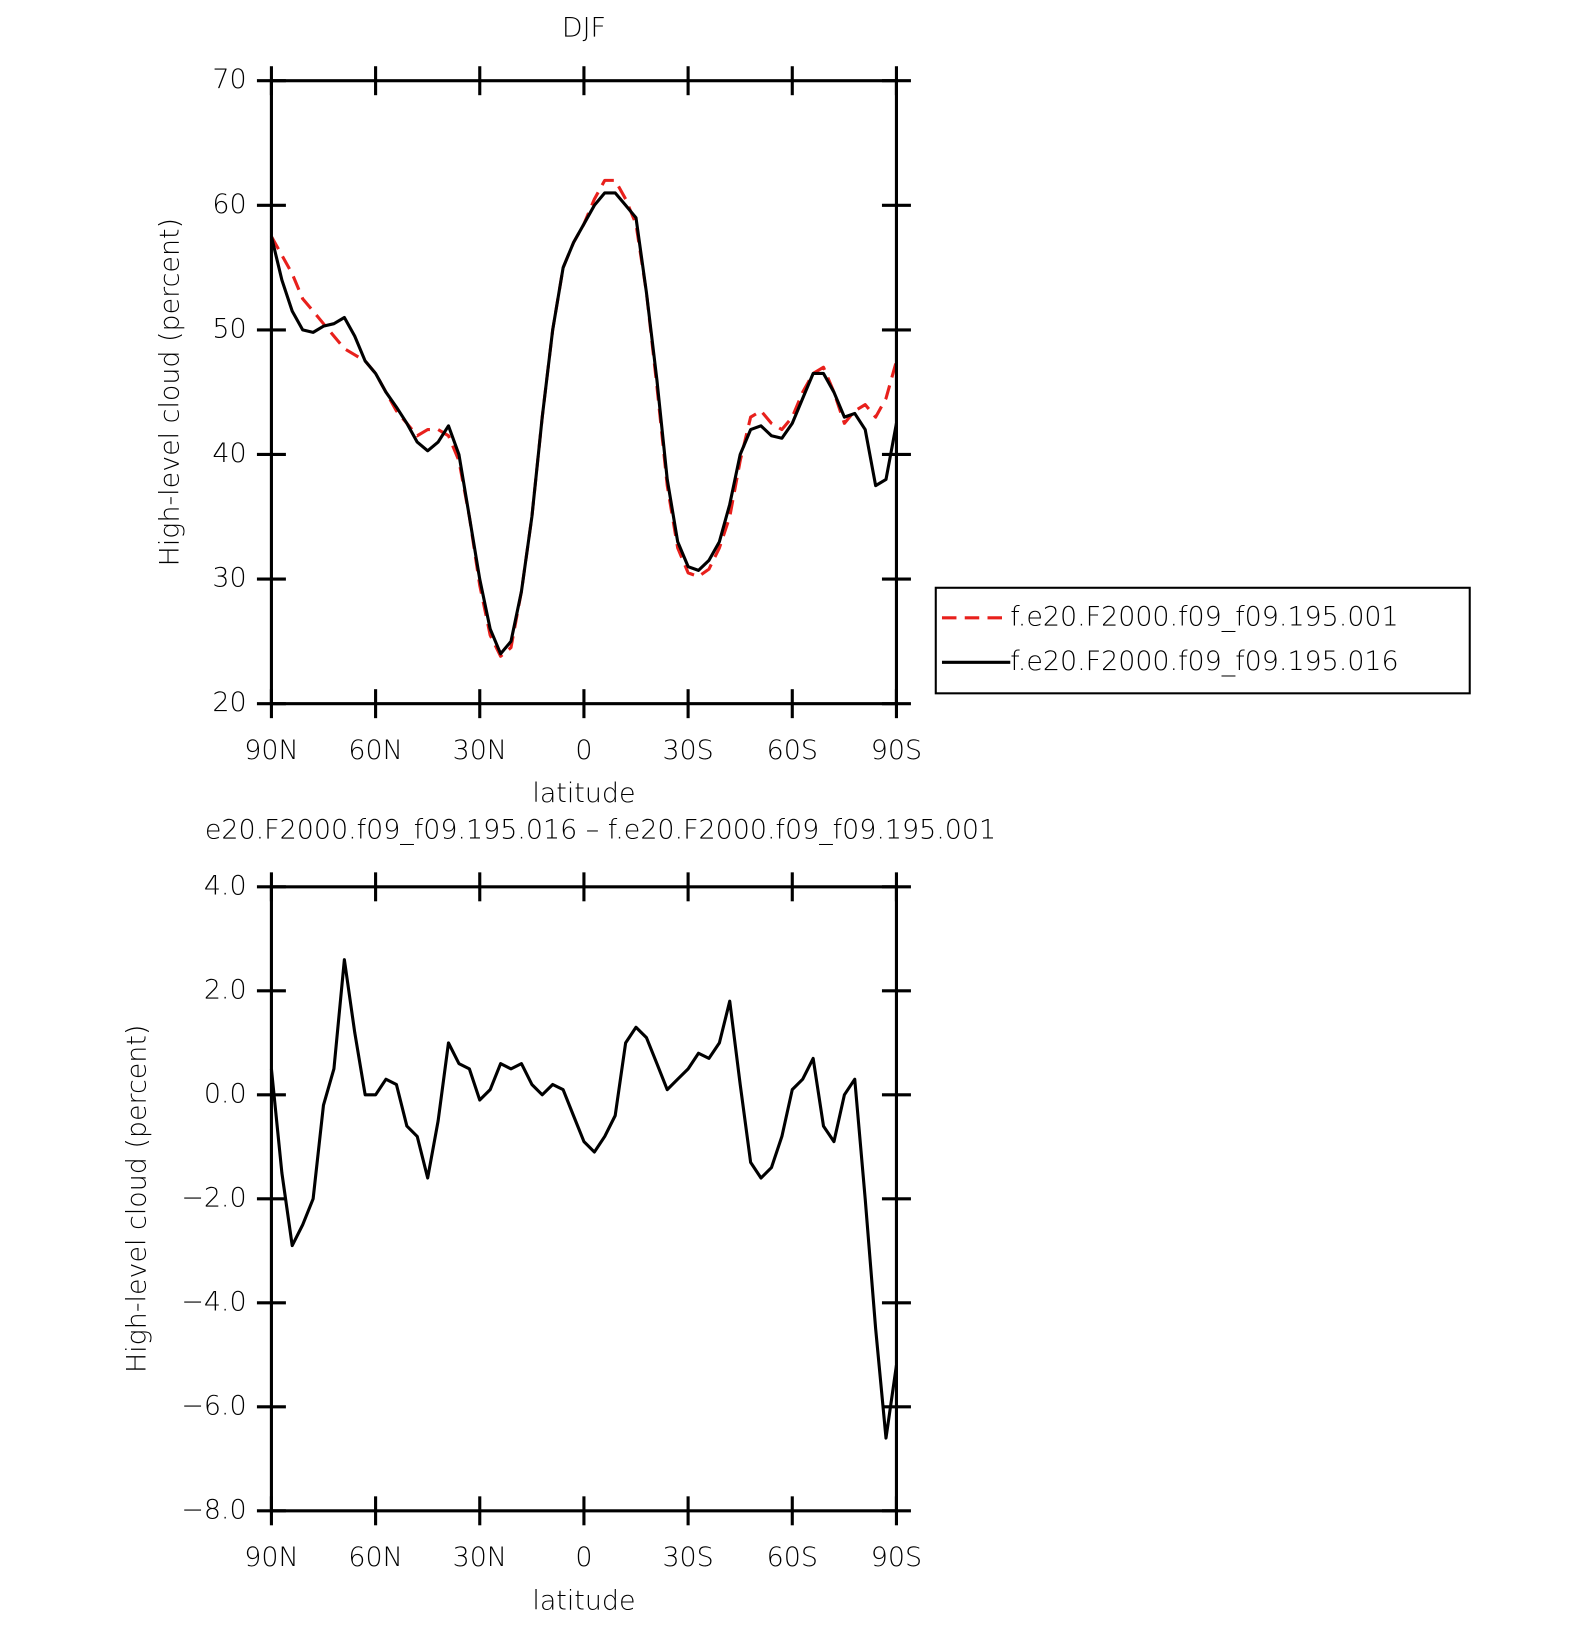 This screenshot has width=1588, height=1635. Describe the element at coordinates (229, 702) in the screenshot. I see `y-tick-label: 20` at that location.